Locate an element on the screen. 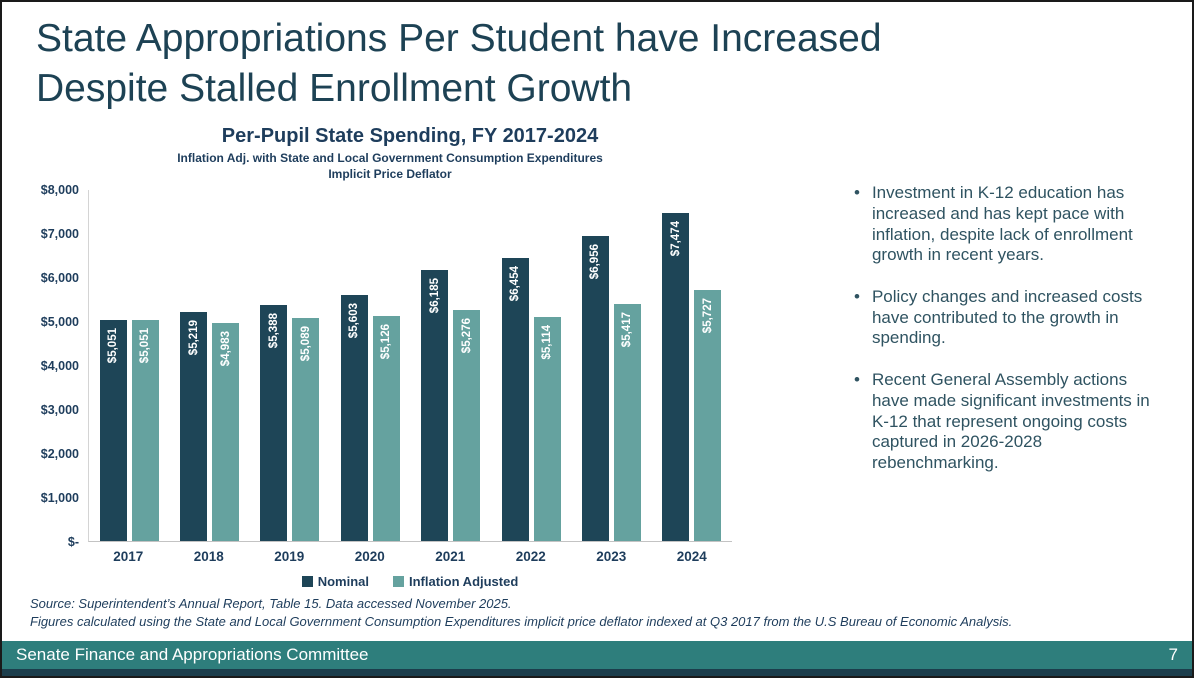  bar-2024-inflation-adjusted: $5,727 is located at coordinates (708, 415).